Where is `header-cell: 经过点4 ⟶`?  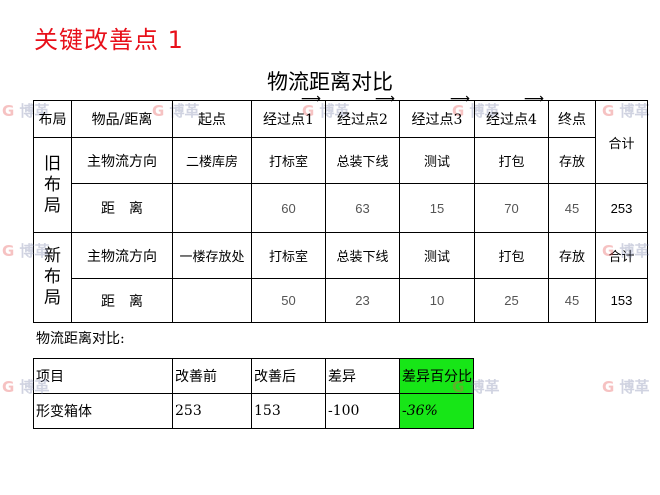 header-cell: 经过点4 ⟶ is located at coordinates (511, 115).